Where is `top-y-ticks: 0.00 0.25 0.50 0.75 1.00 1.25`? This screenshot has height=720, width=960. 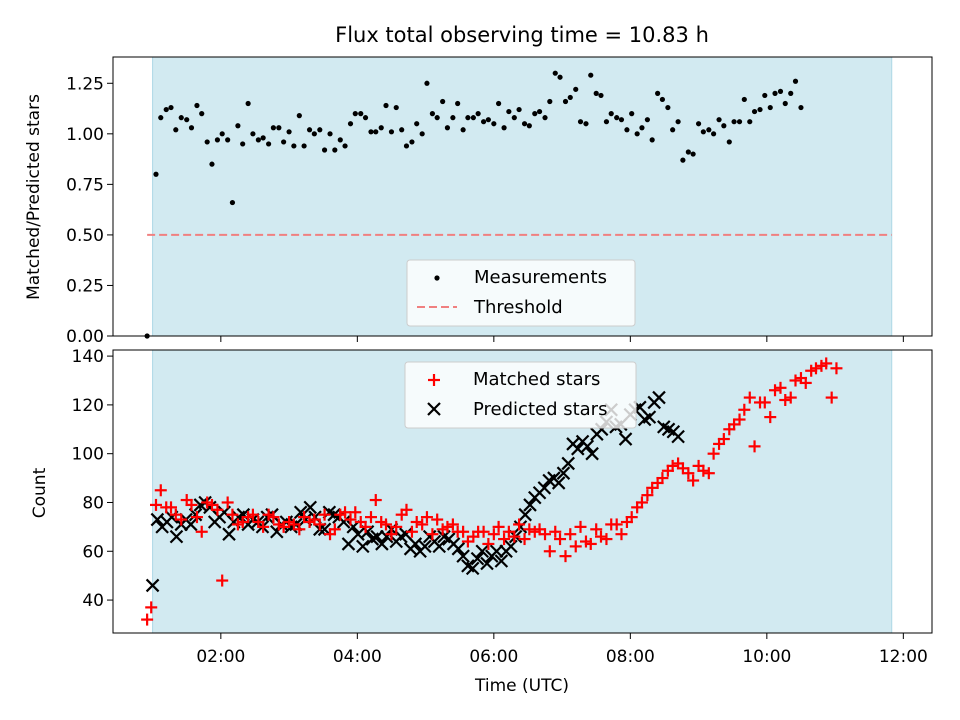 top-y-ticks: 0.00 0.25 0.50 0.75 1.00 1.25 is located at coordinates (89, 210).